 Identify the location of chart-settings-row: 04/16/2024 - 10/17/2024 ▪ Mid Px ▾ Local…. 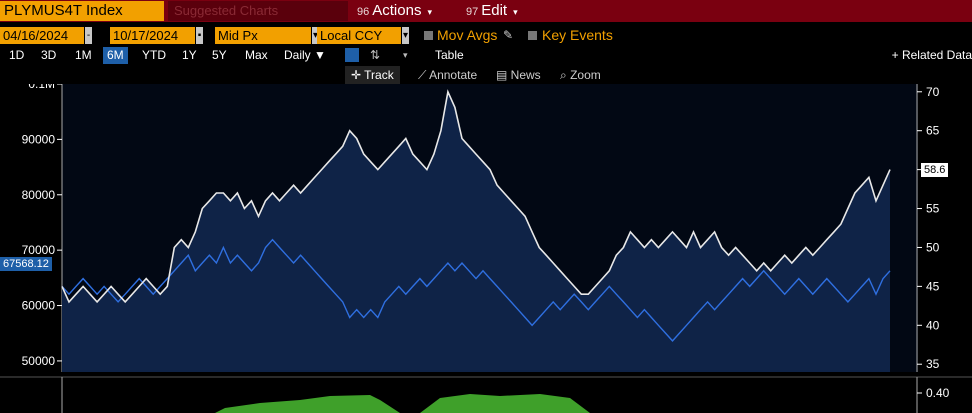
(486, 36).